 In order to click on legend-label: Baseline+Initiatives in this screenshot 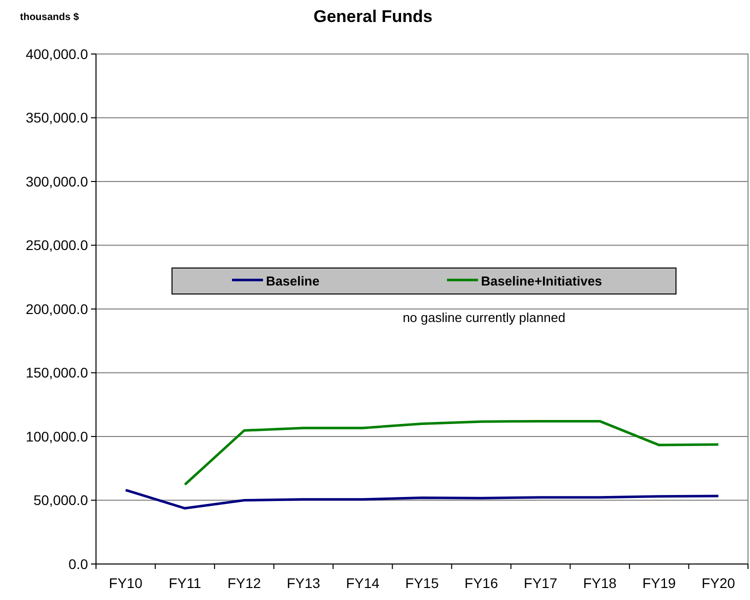, I will do `click(541, 281)`.